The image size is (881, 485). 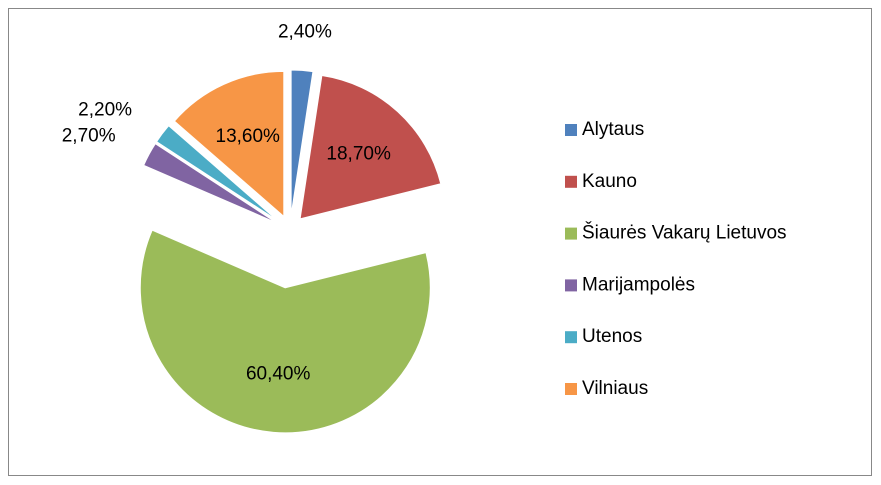 I want to click on data-label: 13,60%, so click(x=248, y=136).